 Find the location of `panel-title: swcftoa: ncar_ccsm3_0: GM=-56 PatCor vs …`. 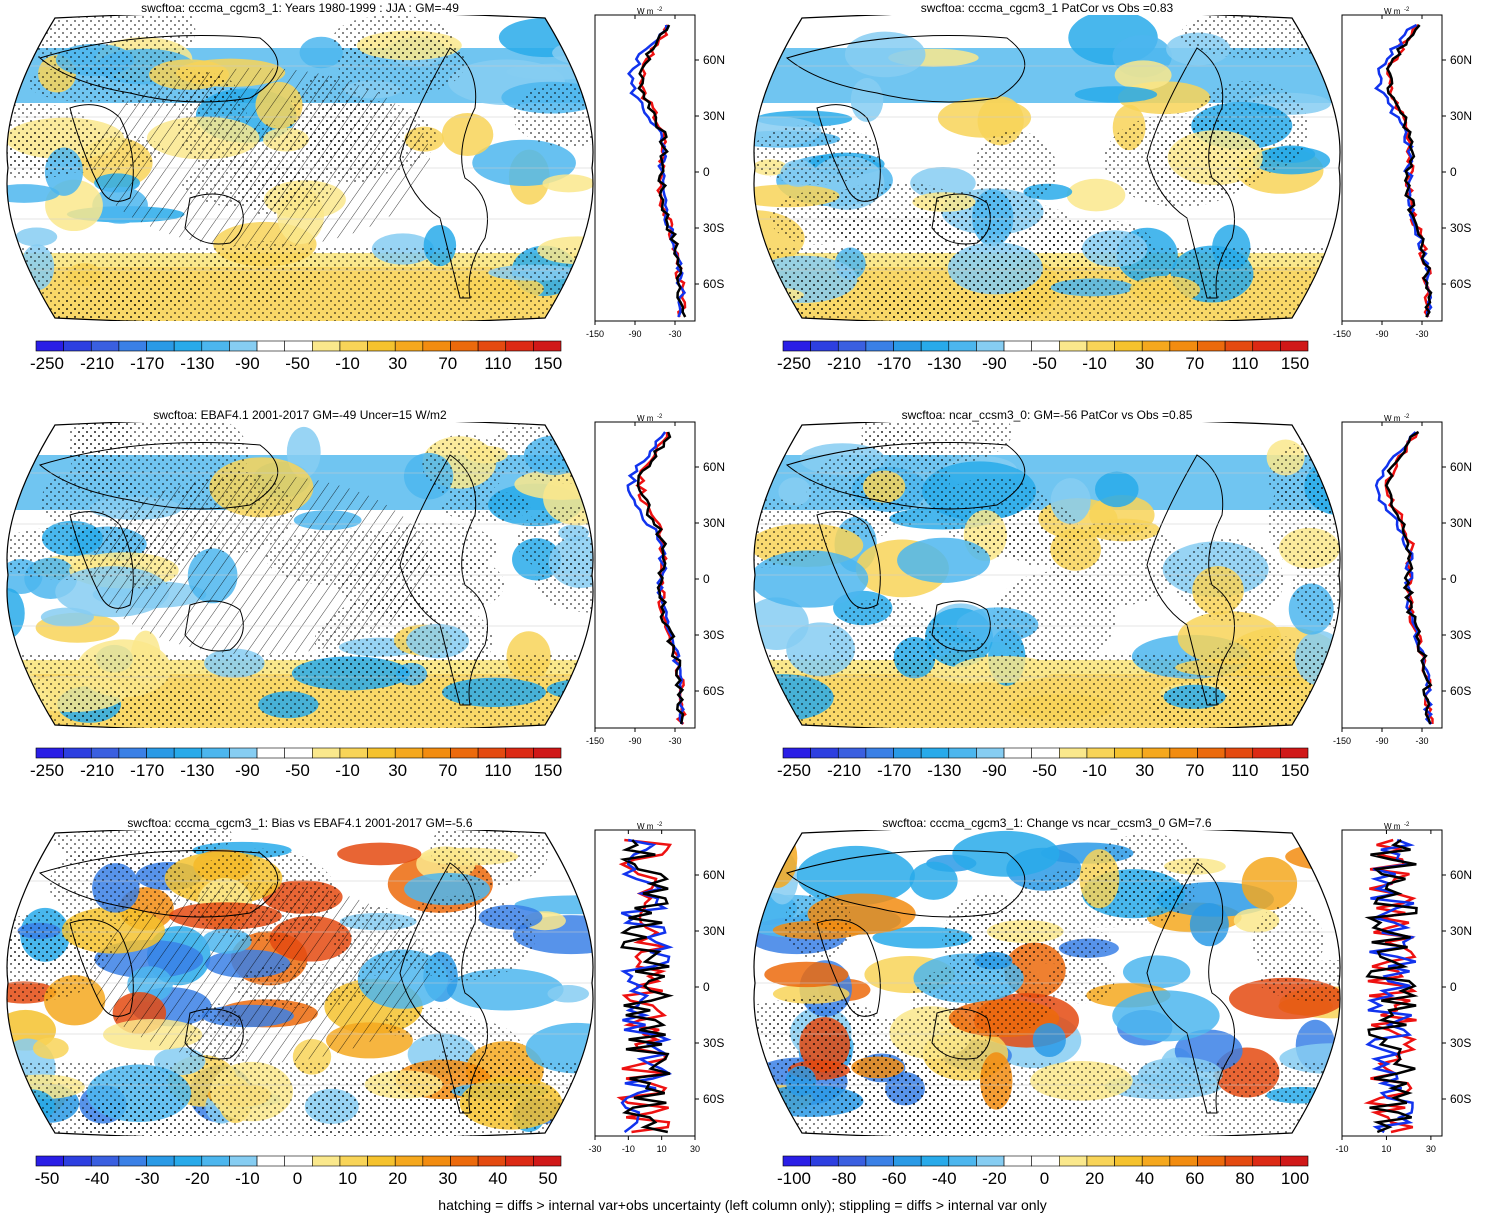

panel-title: swcftoa: ncar_ccsm3_0: GM=-56 PatCor vs … is located at coordinates (1047, 415).